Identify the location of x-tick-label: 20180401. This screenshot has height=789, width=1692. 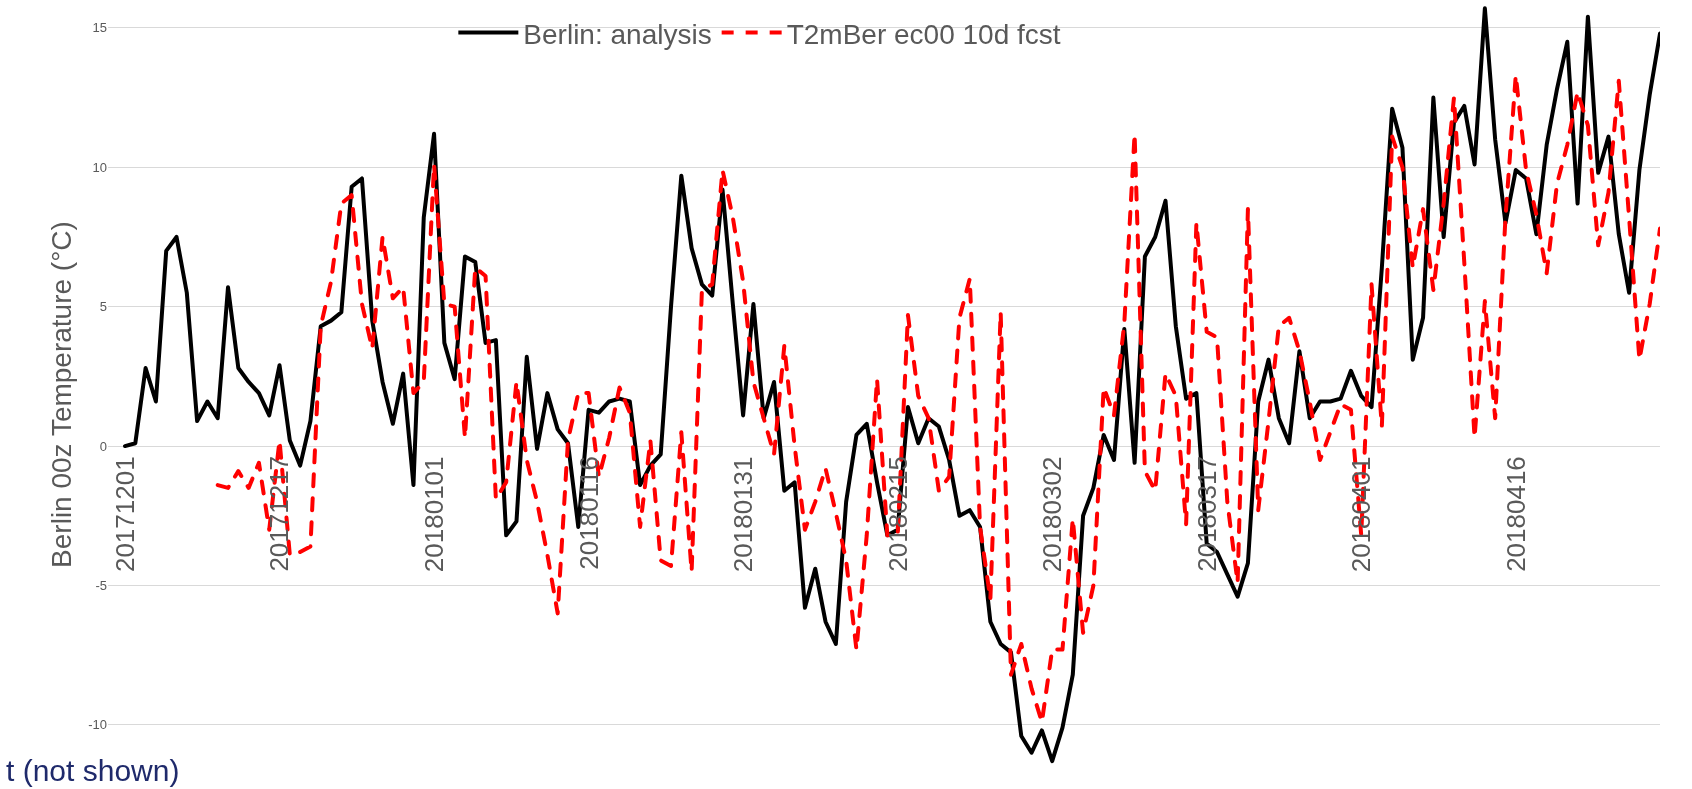
(1361, 514).